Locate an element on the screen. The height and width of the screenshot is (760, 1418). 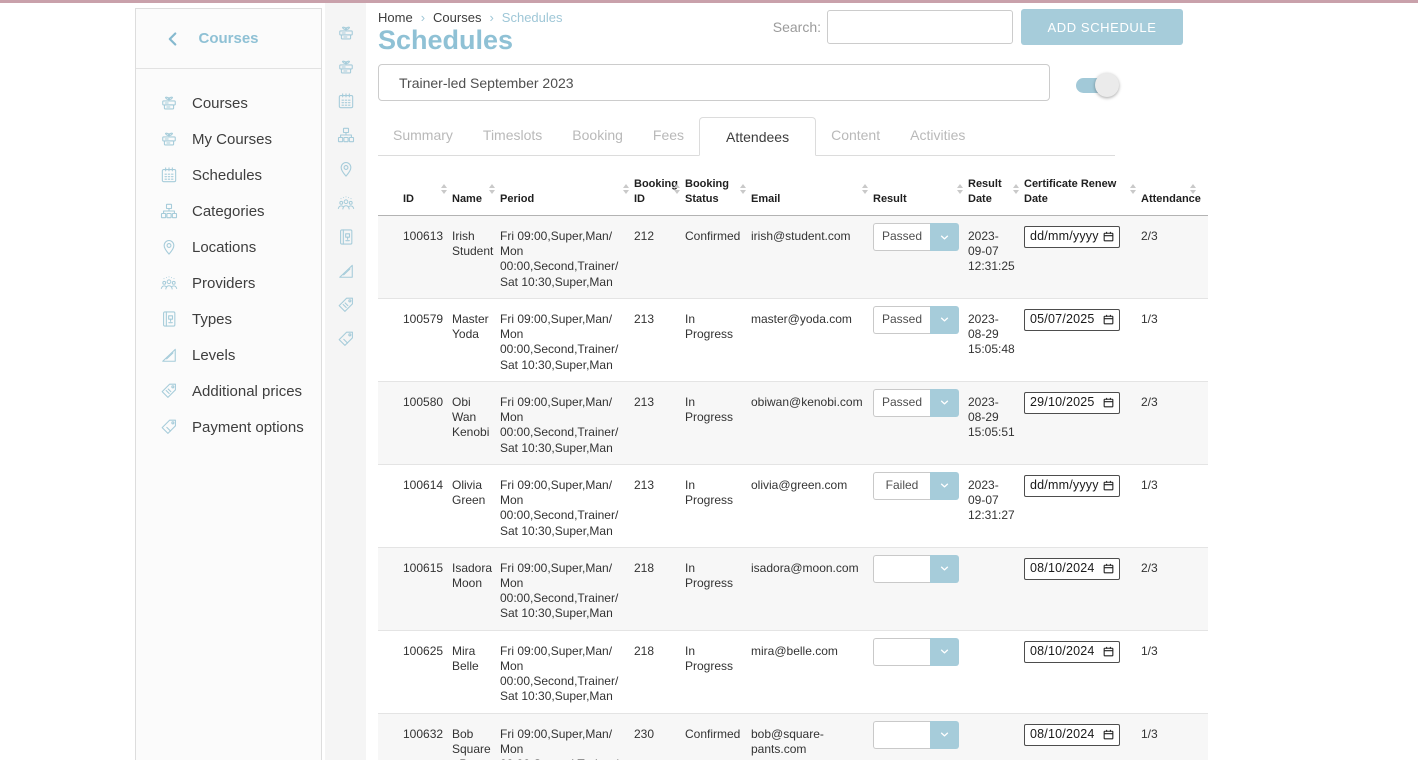
certificate-renew-date-input: 05/07/2025 is located at coordinates (1072, 319).